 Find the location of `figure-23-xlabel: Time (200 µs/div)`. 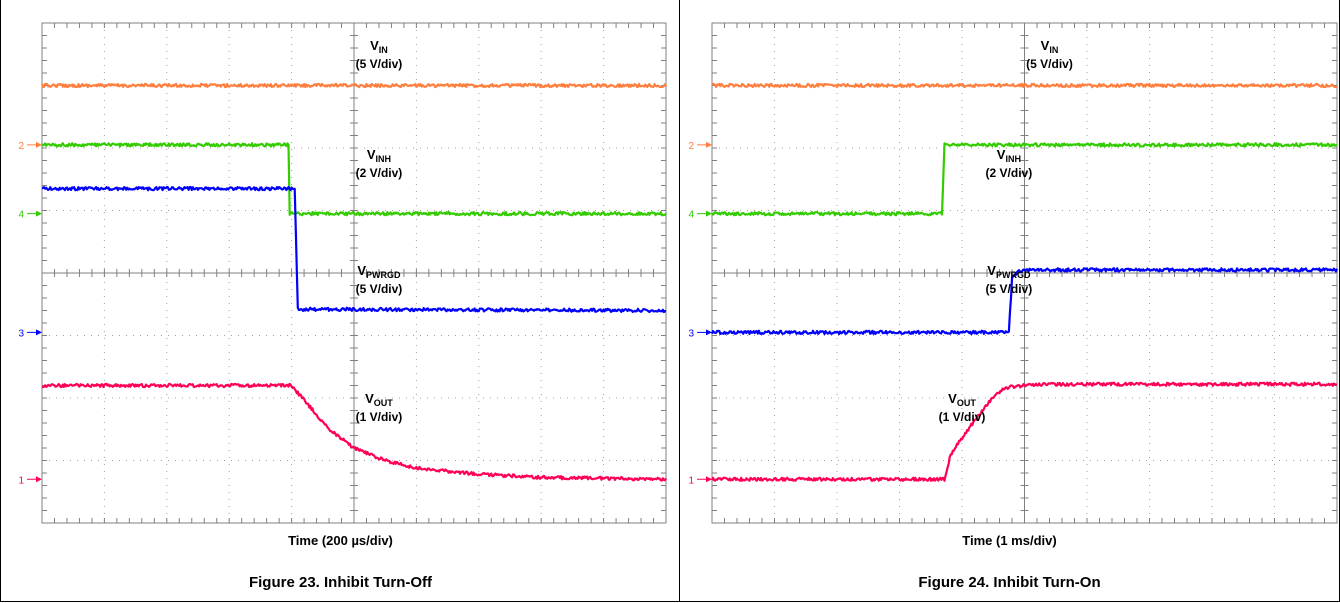

figure-23-xlabel: Time (200 µs/div) is located at coordinates (340, 540).